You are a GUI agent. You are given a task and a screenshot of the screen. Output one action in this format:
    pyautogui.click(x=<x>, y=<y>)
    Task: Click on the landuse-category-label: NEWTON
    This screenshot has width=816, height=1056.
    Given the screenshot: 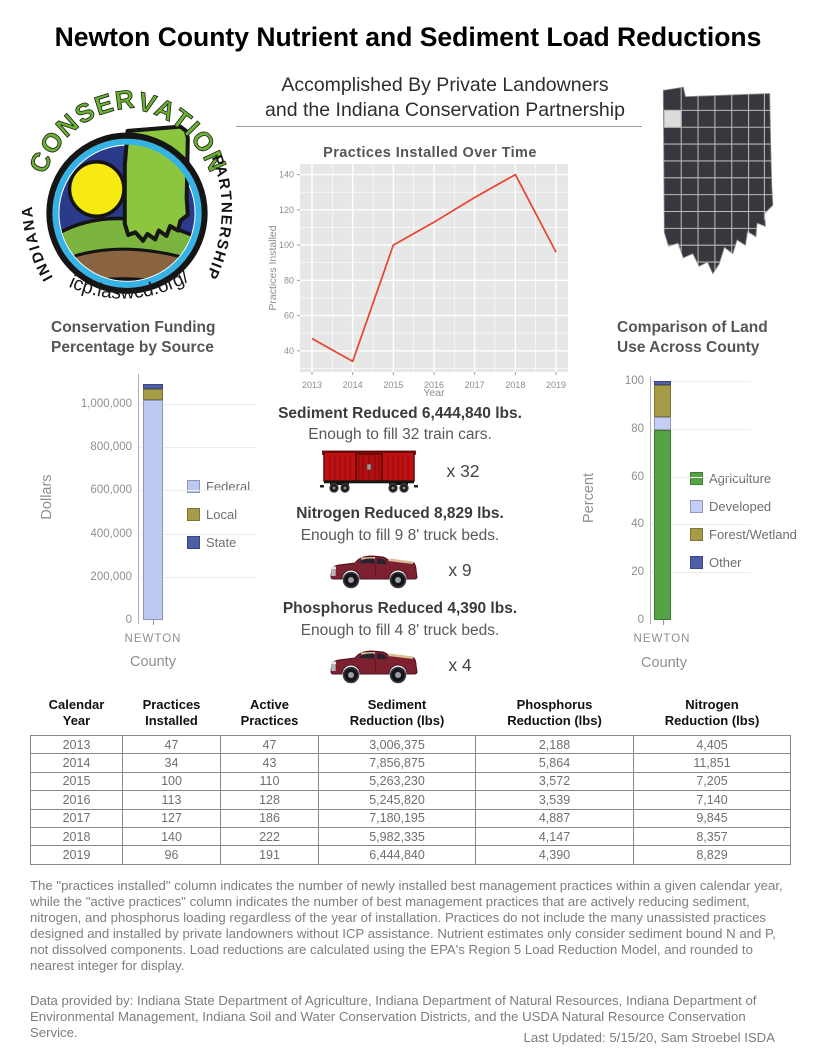 What is the action you would take?
    pyautogui.click(x=662, y=639)
    